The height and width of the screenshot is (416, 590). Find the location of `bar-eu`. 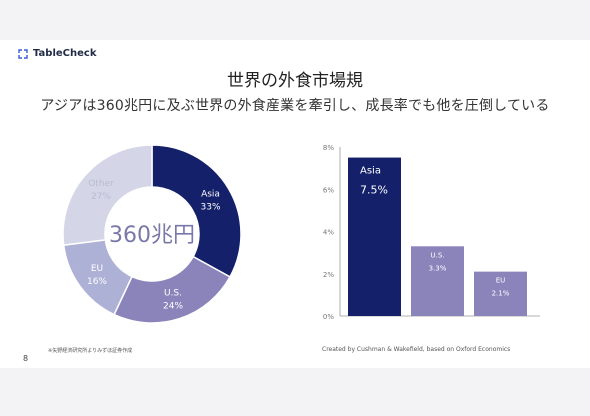

bar-eu is located at coordinates (500, 293).